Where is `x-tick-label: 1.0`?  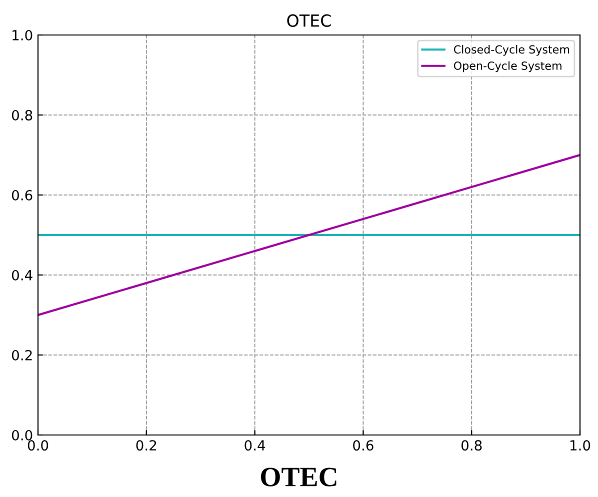
x-tick-label: 1.0 is located at coordinates (580, 445).